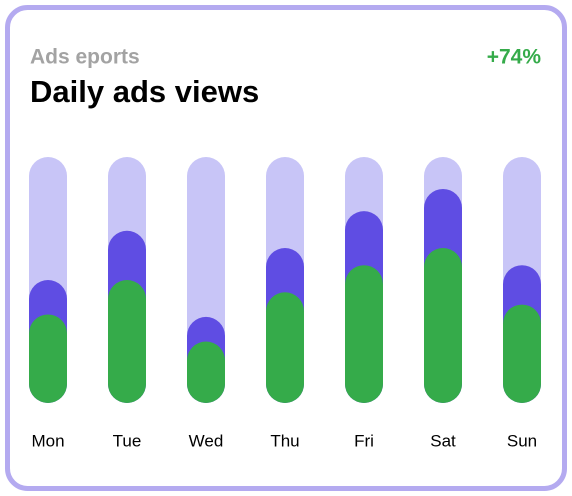  I want to click on x-tick-label: Sat, so click(443, 440).